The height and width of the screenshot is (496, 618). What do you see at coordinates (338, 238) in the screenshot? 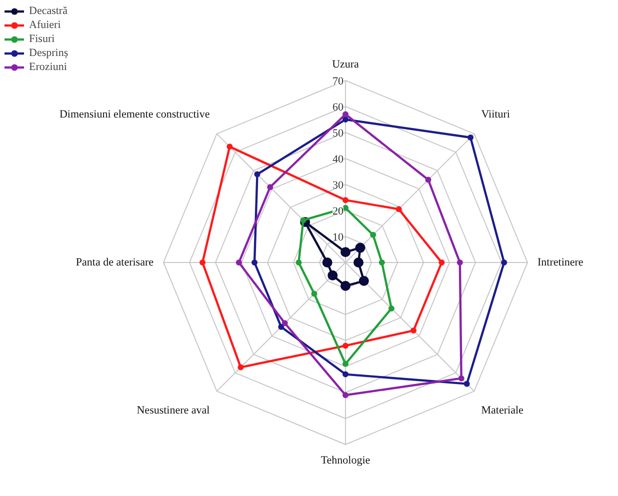
I see `y-tick-label: 10` at bounding box center [338, 238].